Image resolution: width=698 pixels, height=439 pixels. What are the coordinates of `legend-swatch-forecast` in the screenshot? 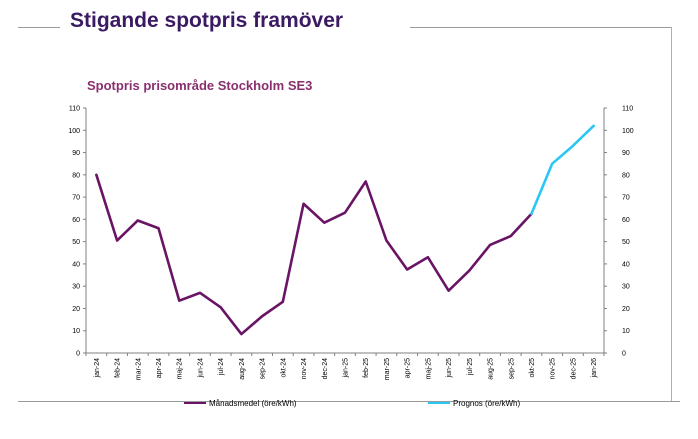 It's located at (439, 403).